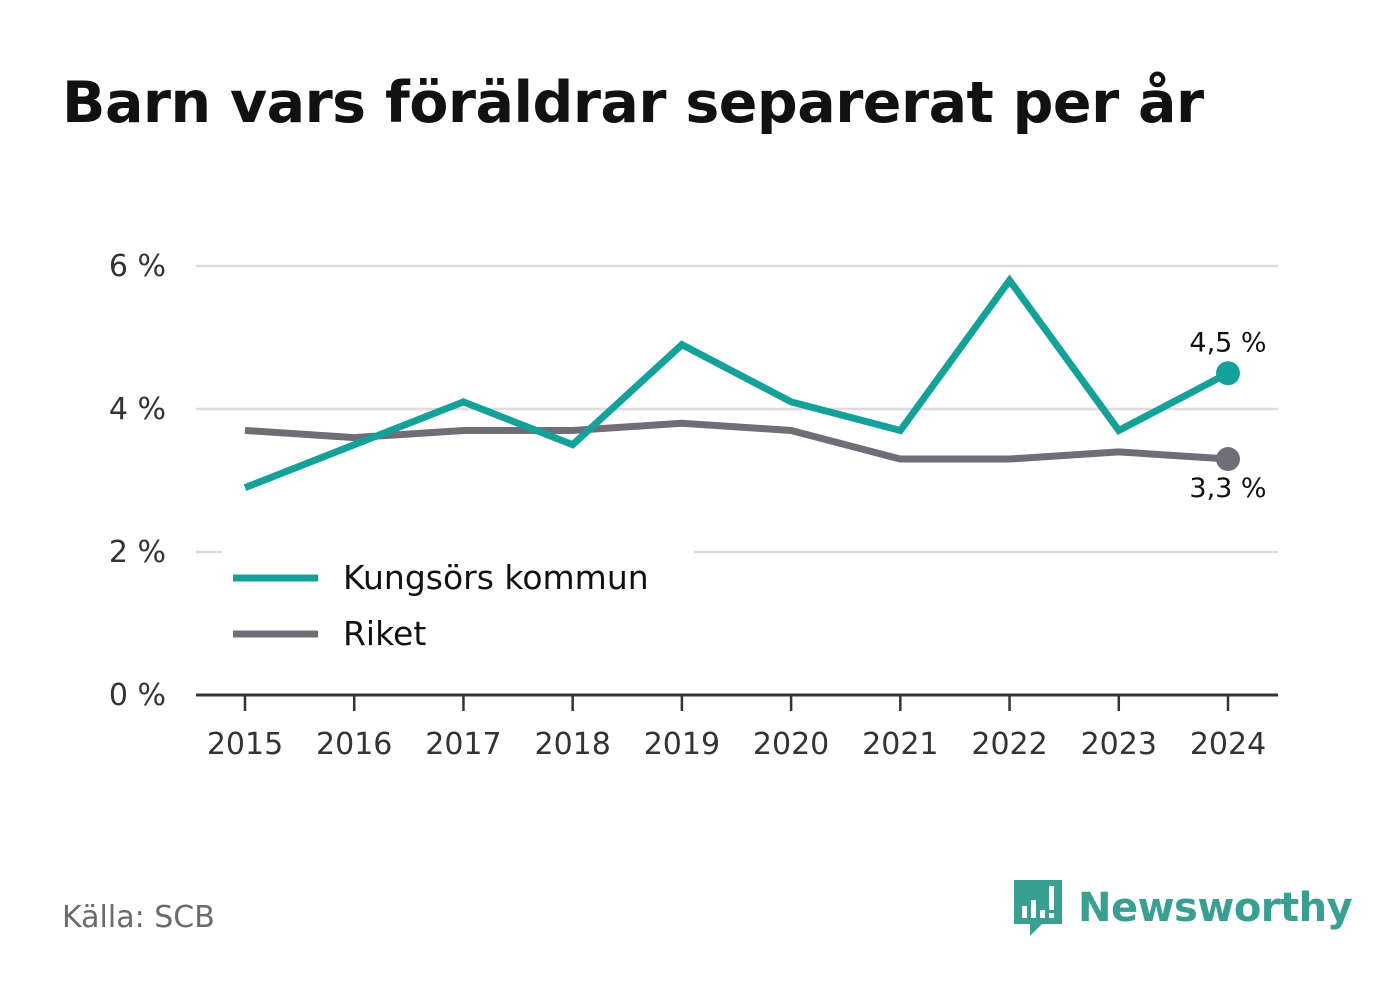  I want to click on legend: Kungsörs kommun Riket, so click(458, 609).